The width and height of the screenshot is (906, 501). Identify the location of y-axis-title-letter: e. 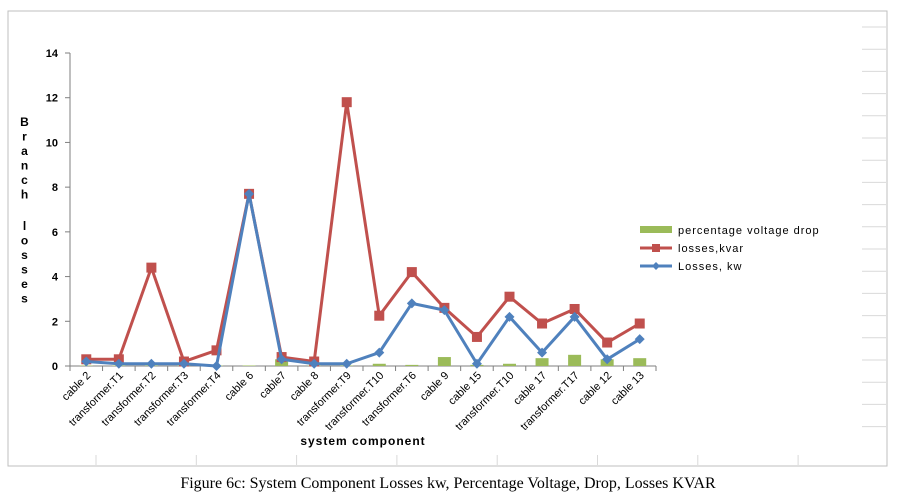
(25, 284).